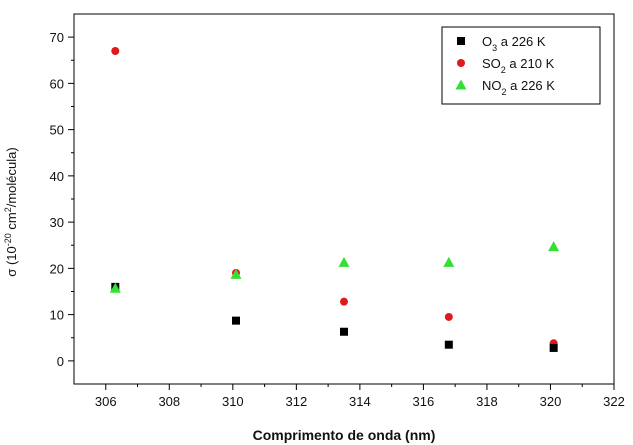  What do you see at coordinates (11, 222) in the screenshot?
I see `y-axis-title-mid: cm` at bounding box center [11, 222].